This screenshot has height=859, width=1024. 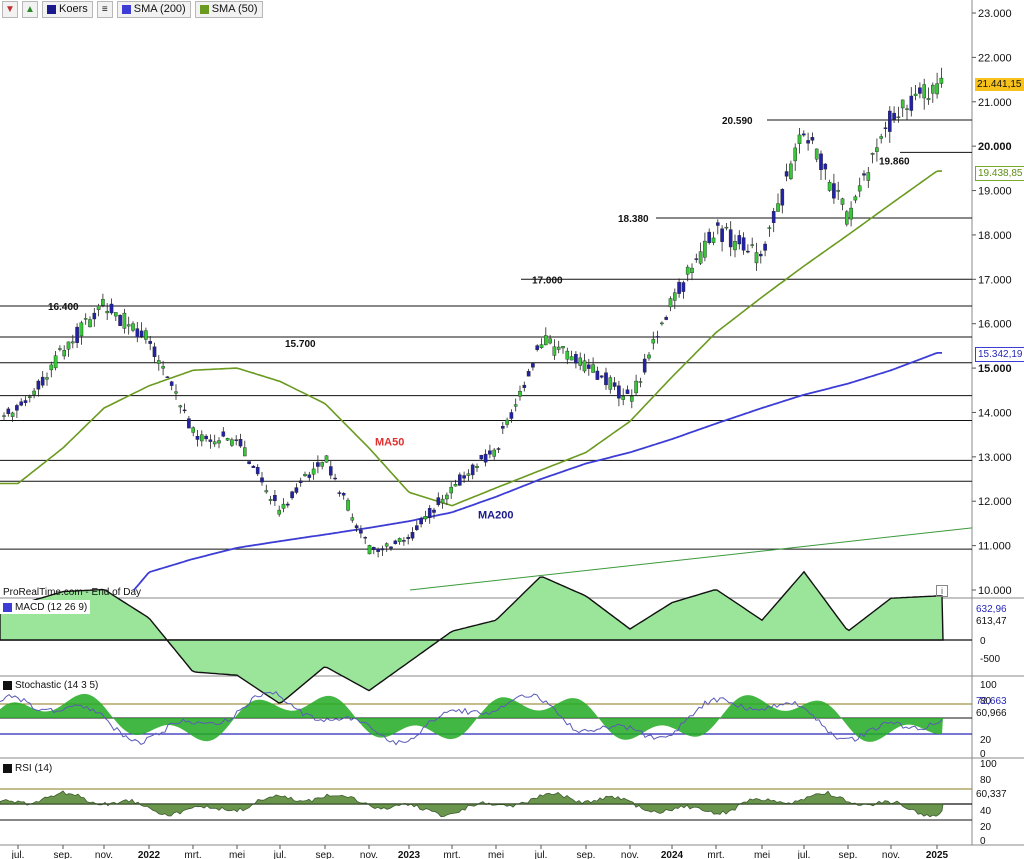 I want to click on arrow-down-icon: ▼, so click(x=10, y=9).